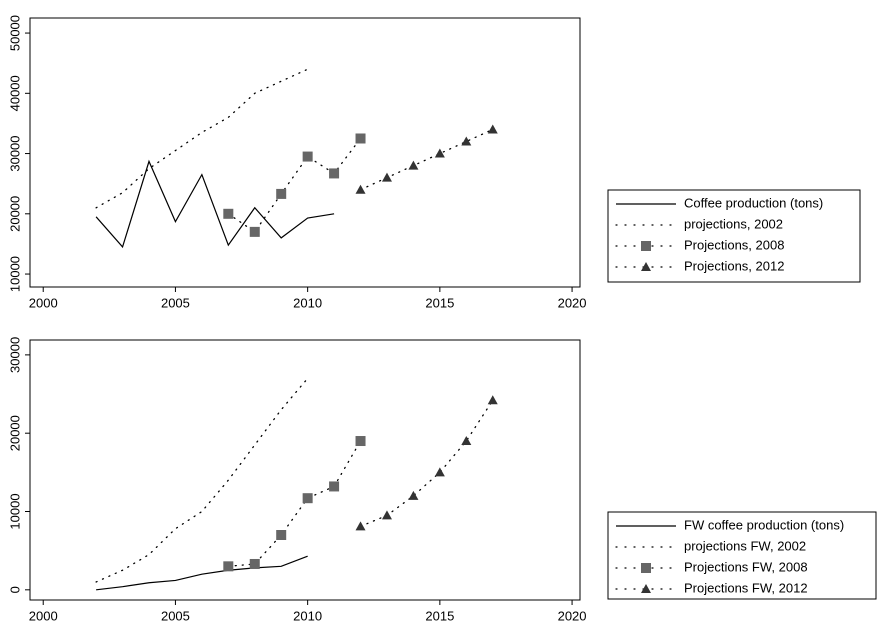 The width and height of the screenshot is (877, 625). What do you see at coordinates (746, 566) in the screenshot?
I see `legend-label: Projections FW, 2008` at bounding box center [746, 566].